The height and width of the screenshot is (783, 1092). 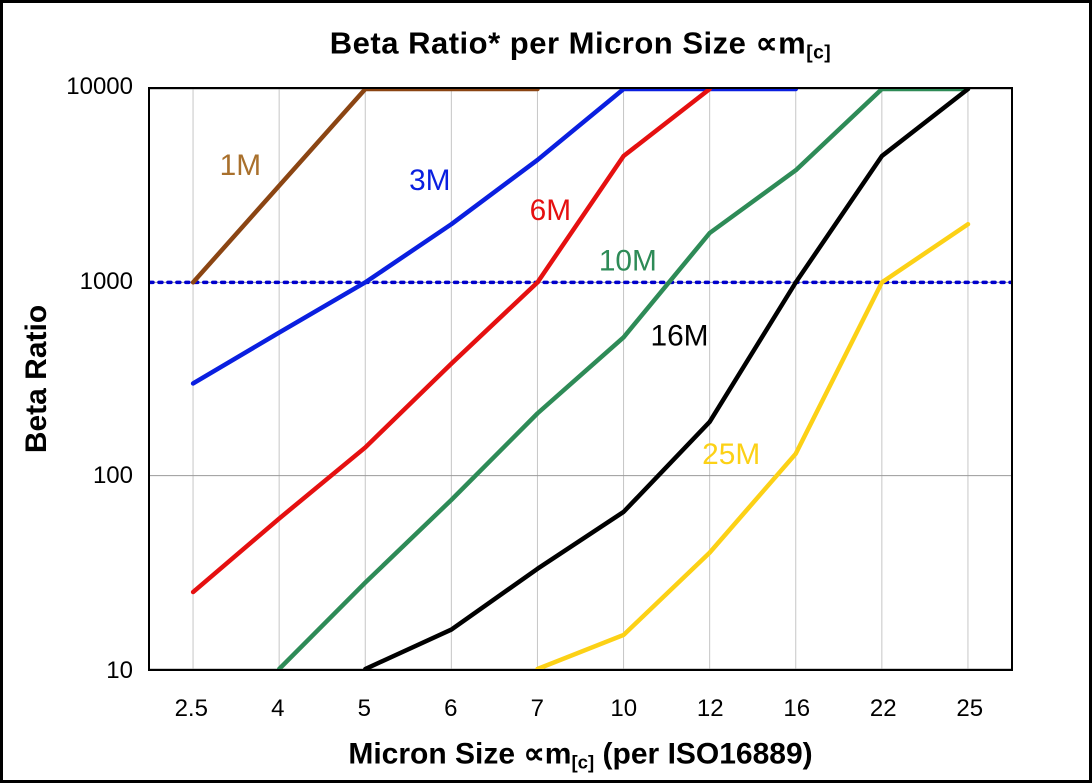 I want to click on series-line-1M, so click(x=365, y=187).